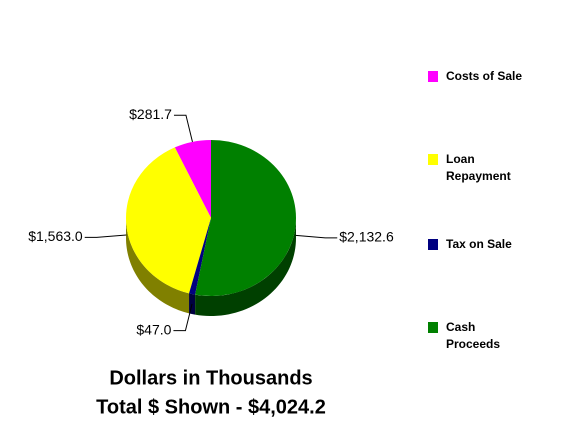  What do you see at coordinates (366, 237) in the screenshot?
I see `value-label: $2,132.6` at bounding box center [366, 237].